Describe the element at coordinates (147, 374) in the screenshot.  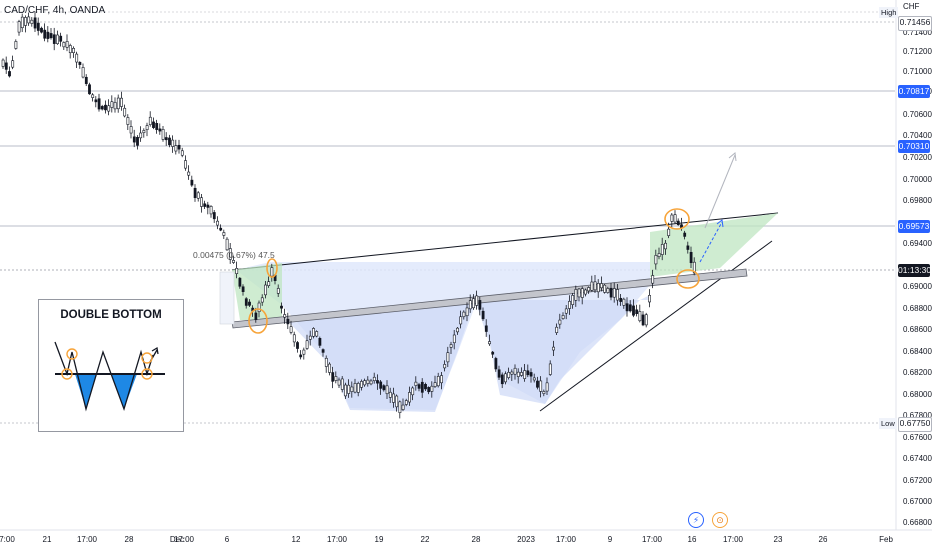
I see `right-entry-marker` at that location.